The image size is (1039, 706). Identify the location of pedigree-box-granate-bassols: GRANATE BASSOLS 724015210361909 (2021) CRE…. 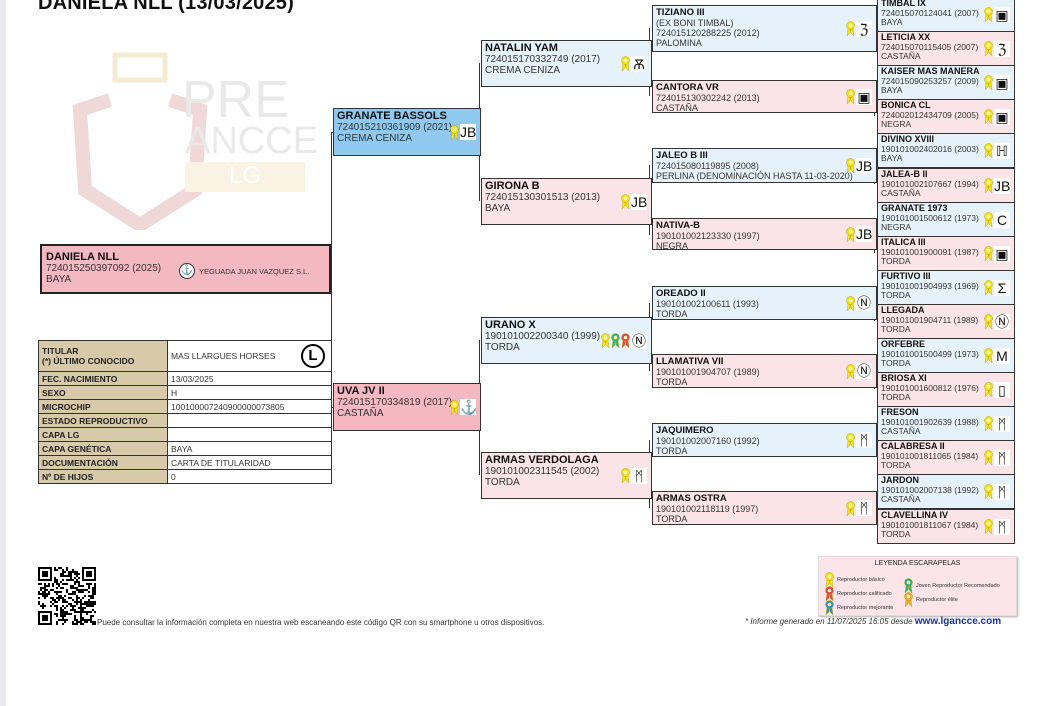
(407, 132).